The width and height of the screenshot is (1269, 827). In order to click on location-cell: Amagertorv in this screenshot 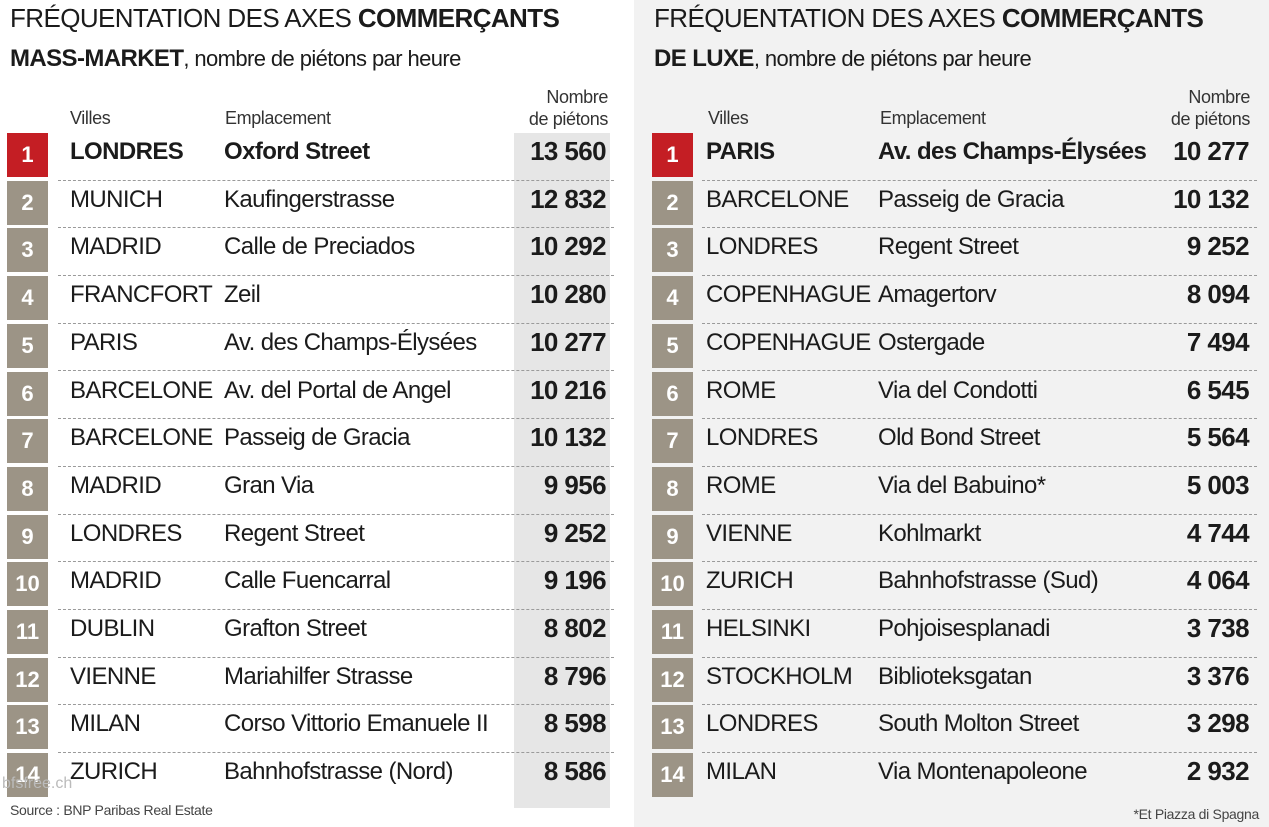, I will do `click(937, 295)`.